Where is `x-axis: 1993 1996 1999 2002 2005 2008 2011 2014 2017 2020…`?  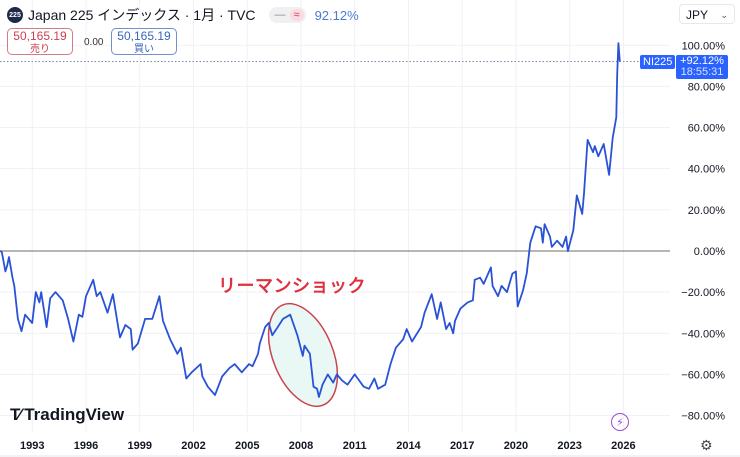 x-axis: 1993 1996 1999 2002 2005 2008 2011 2014 2017 2020… is located at coordinates (328, 446).